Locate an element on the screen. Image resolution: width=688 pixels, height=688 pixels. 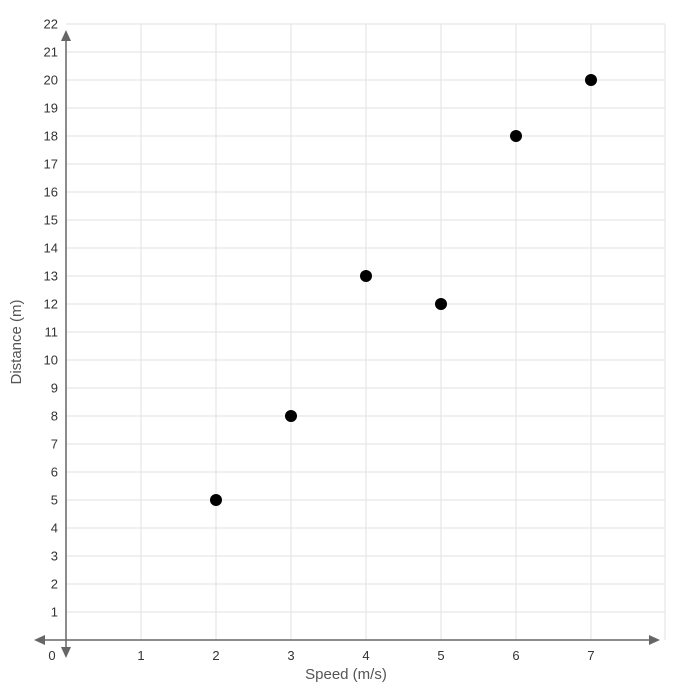
x-axis-arrow-right-icon is located at coordinates (654, 640).